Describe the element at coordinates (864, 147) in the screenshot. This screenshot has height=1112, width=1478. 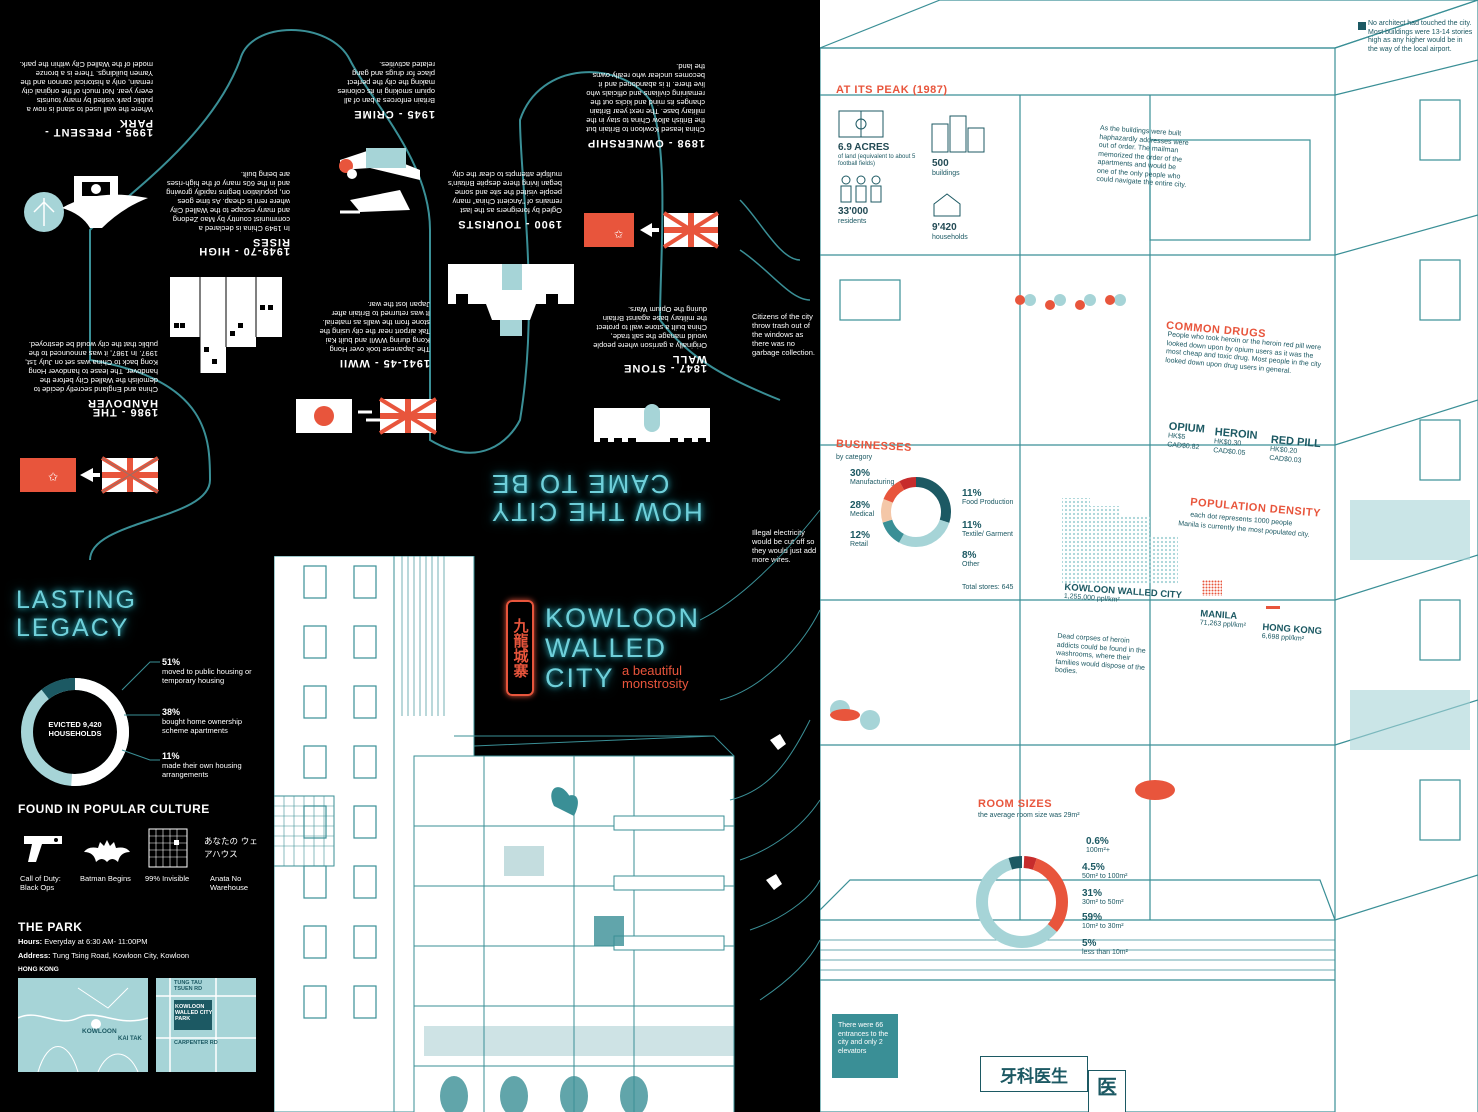
I see `peak-acres: 6.9 ACRES` at that location.